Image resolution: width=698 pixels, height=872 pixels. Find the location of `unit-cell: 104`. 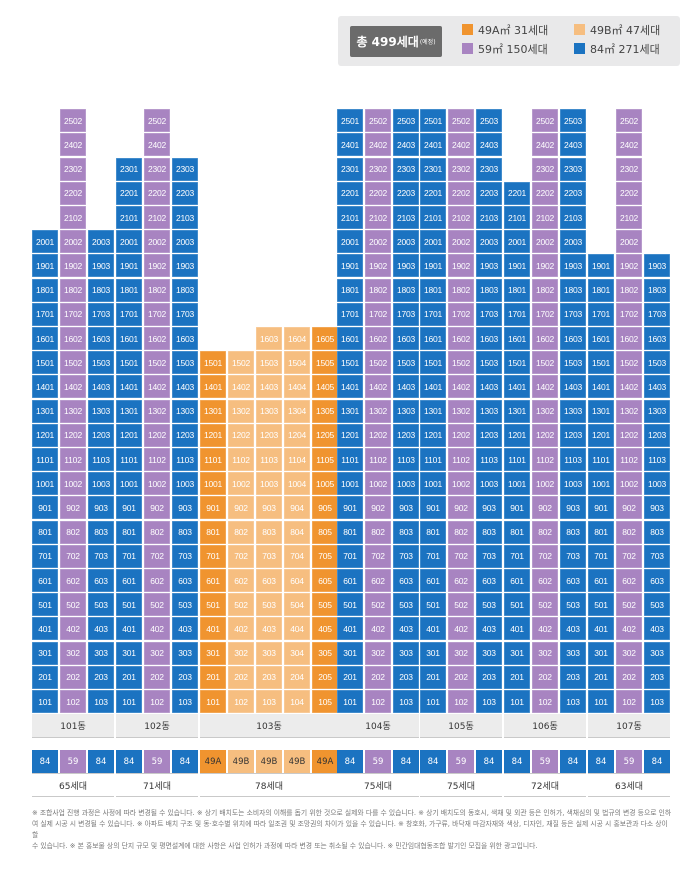

unit-cell: 104 is located at coordinates (297, 701).